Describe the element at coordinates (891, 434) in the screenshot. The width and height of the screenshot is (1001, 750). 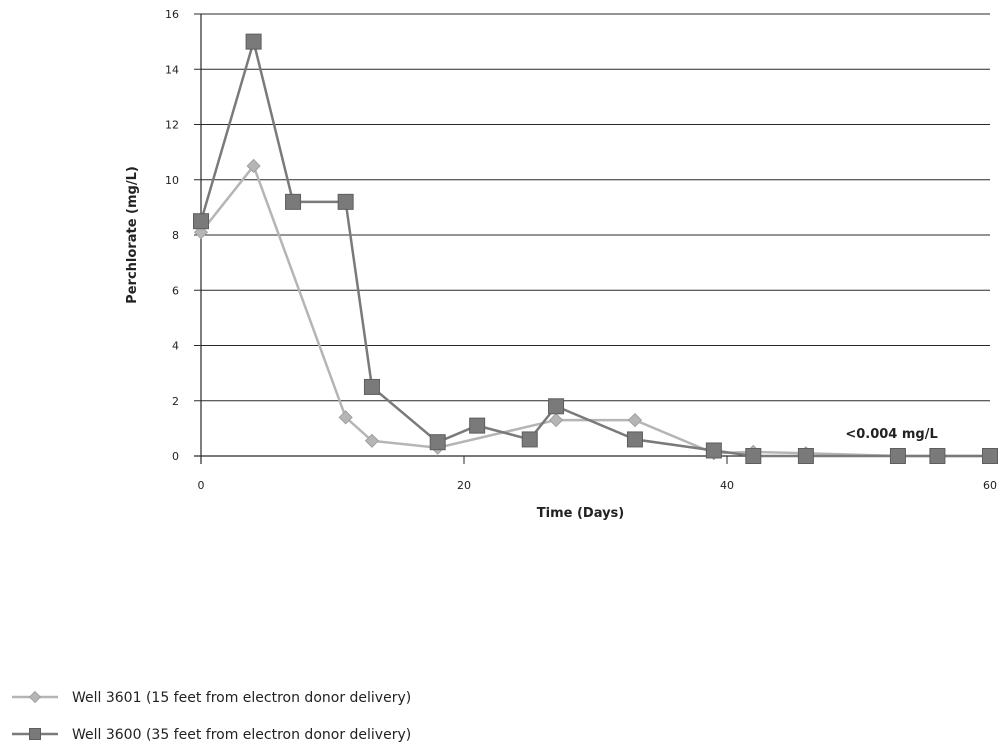
I see `detection-limit-annotation: <0.004 mg/L` at that location.